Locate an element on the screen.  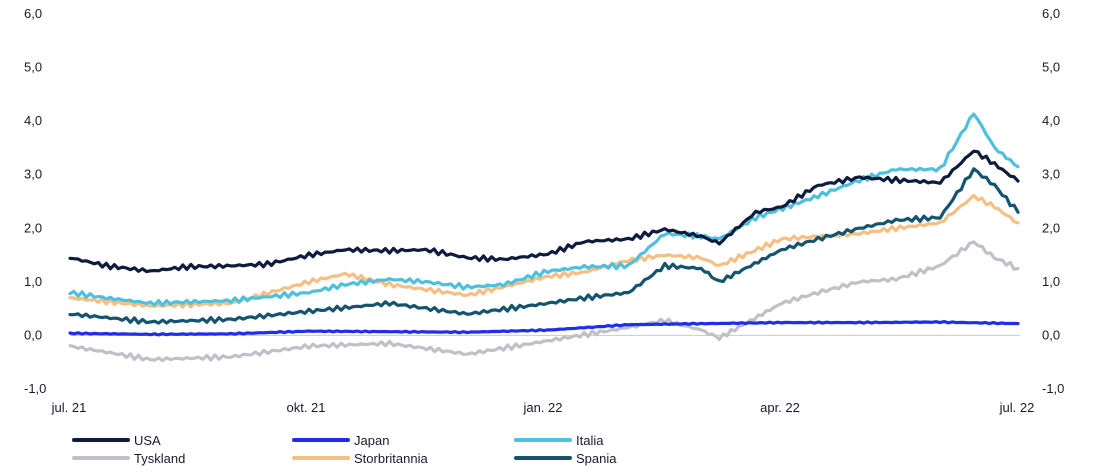
legend-item-storbritannia: Storbritannia is located at coordinates (360, 458).